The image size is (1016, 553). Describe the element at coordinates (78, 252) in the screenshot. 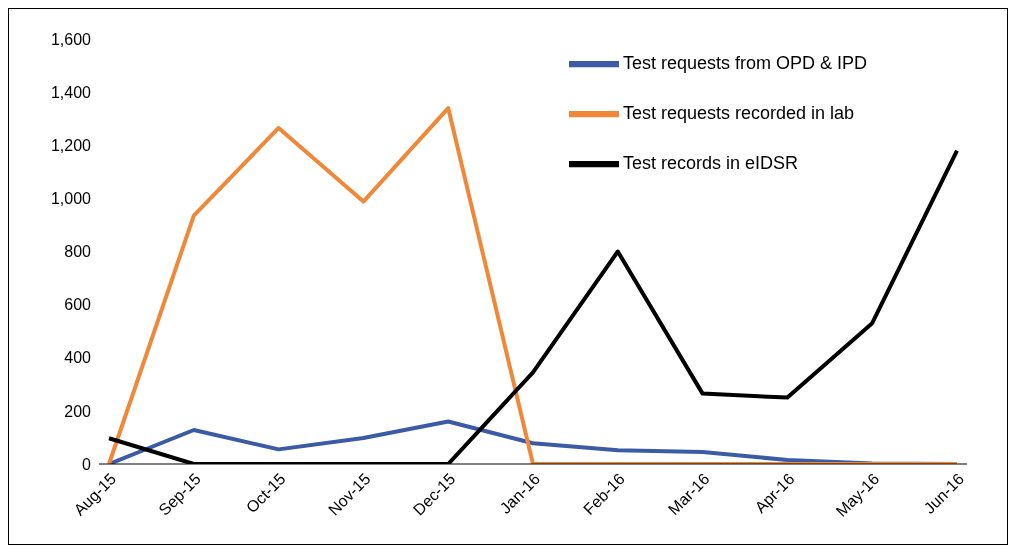

I see `y-tick-label: 800` at that location.